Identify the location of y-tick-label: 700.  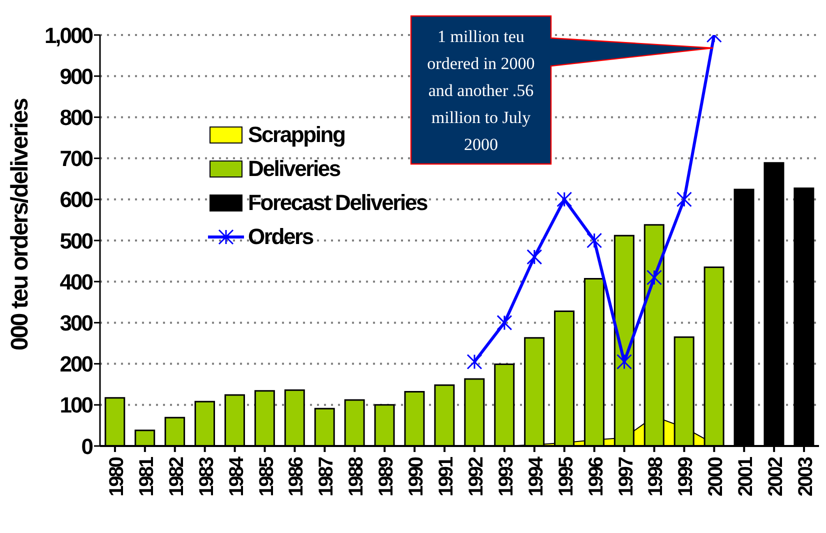
(77, 159).